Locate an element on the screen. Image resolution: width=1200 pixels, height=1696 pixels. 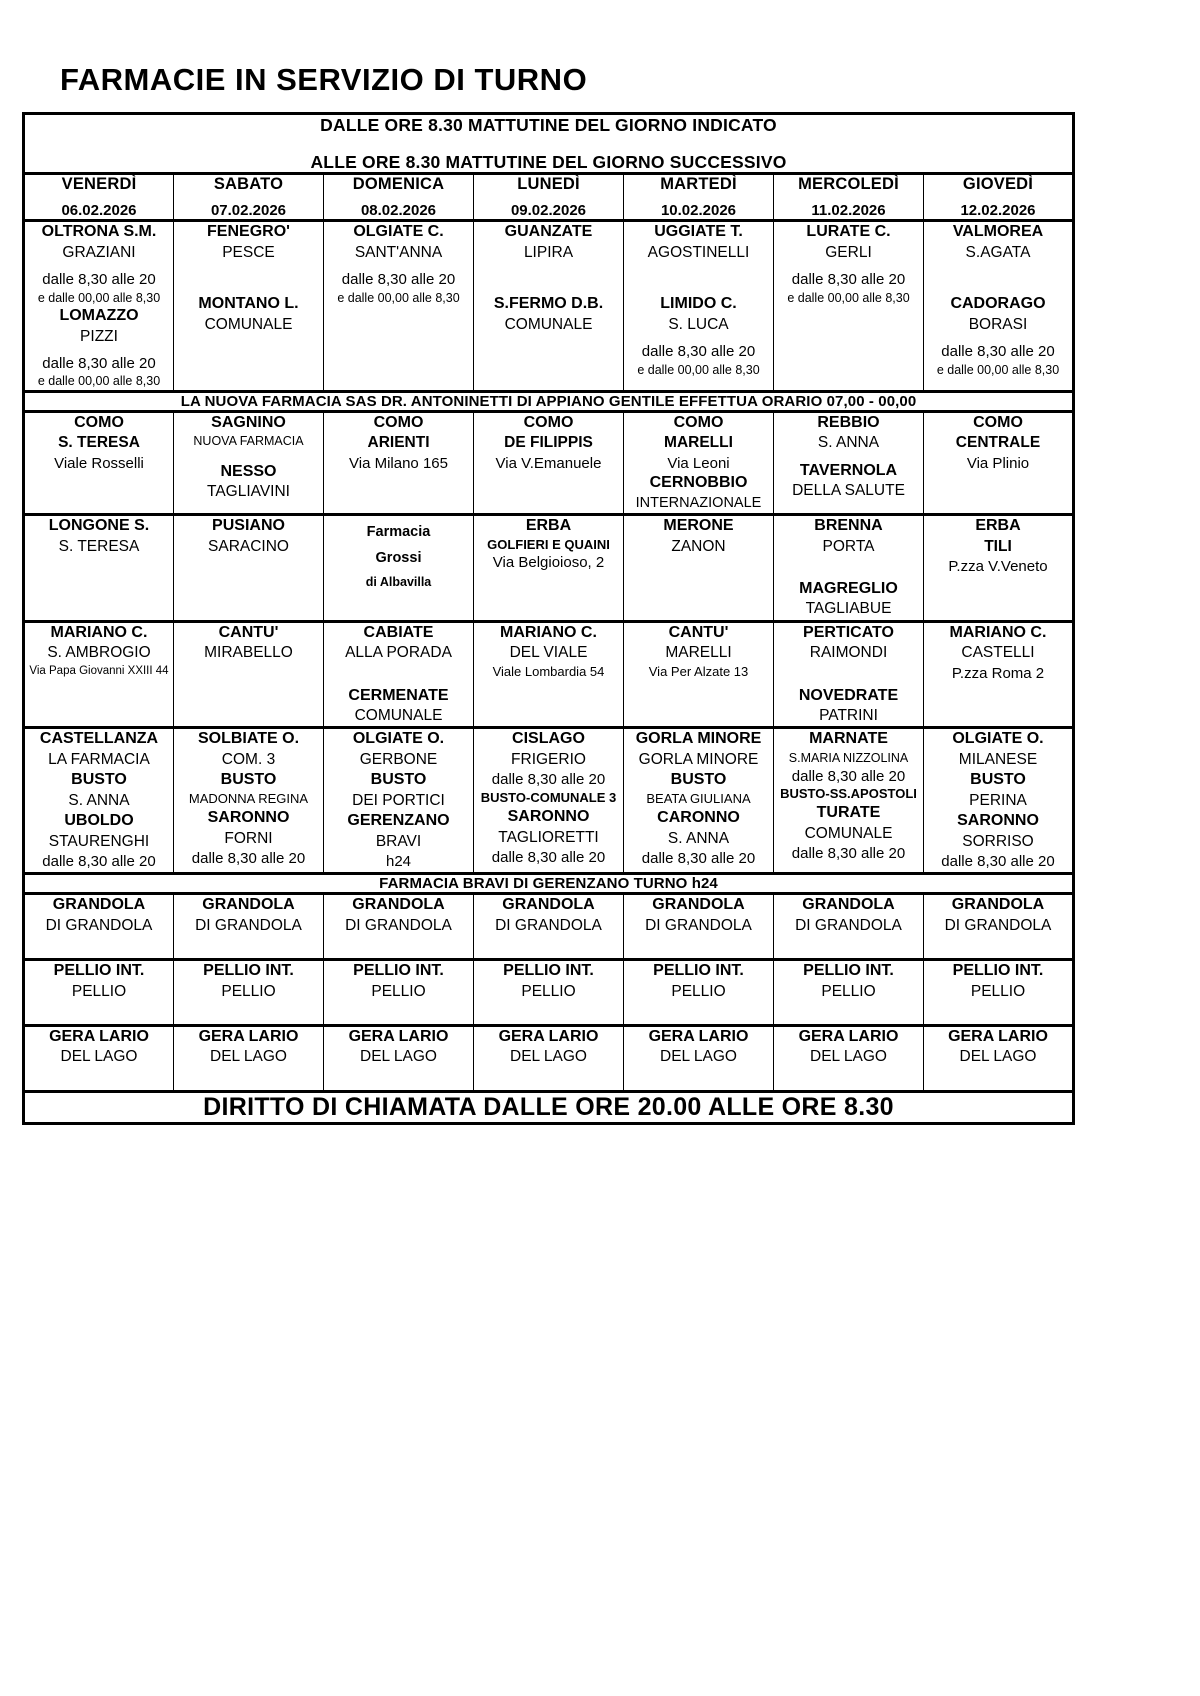
pharmacy-line: PIZZI is located at coordinates (99, 336).